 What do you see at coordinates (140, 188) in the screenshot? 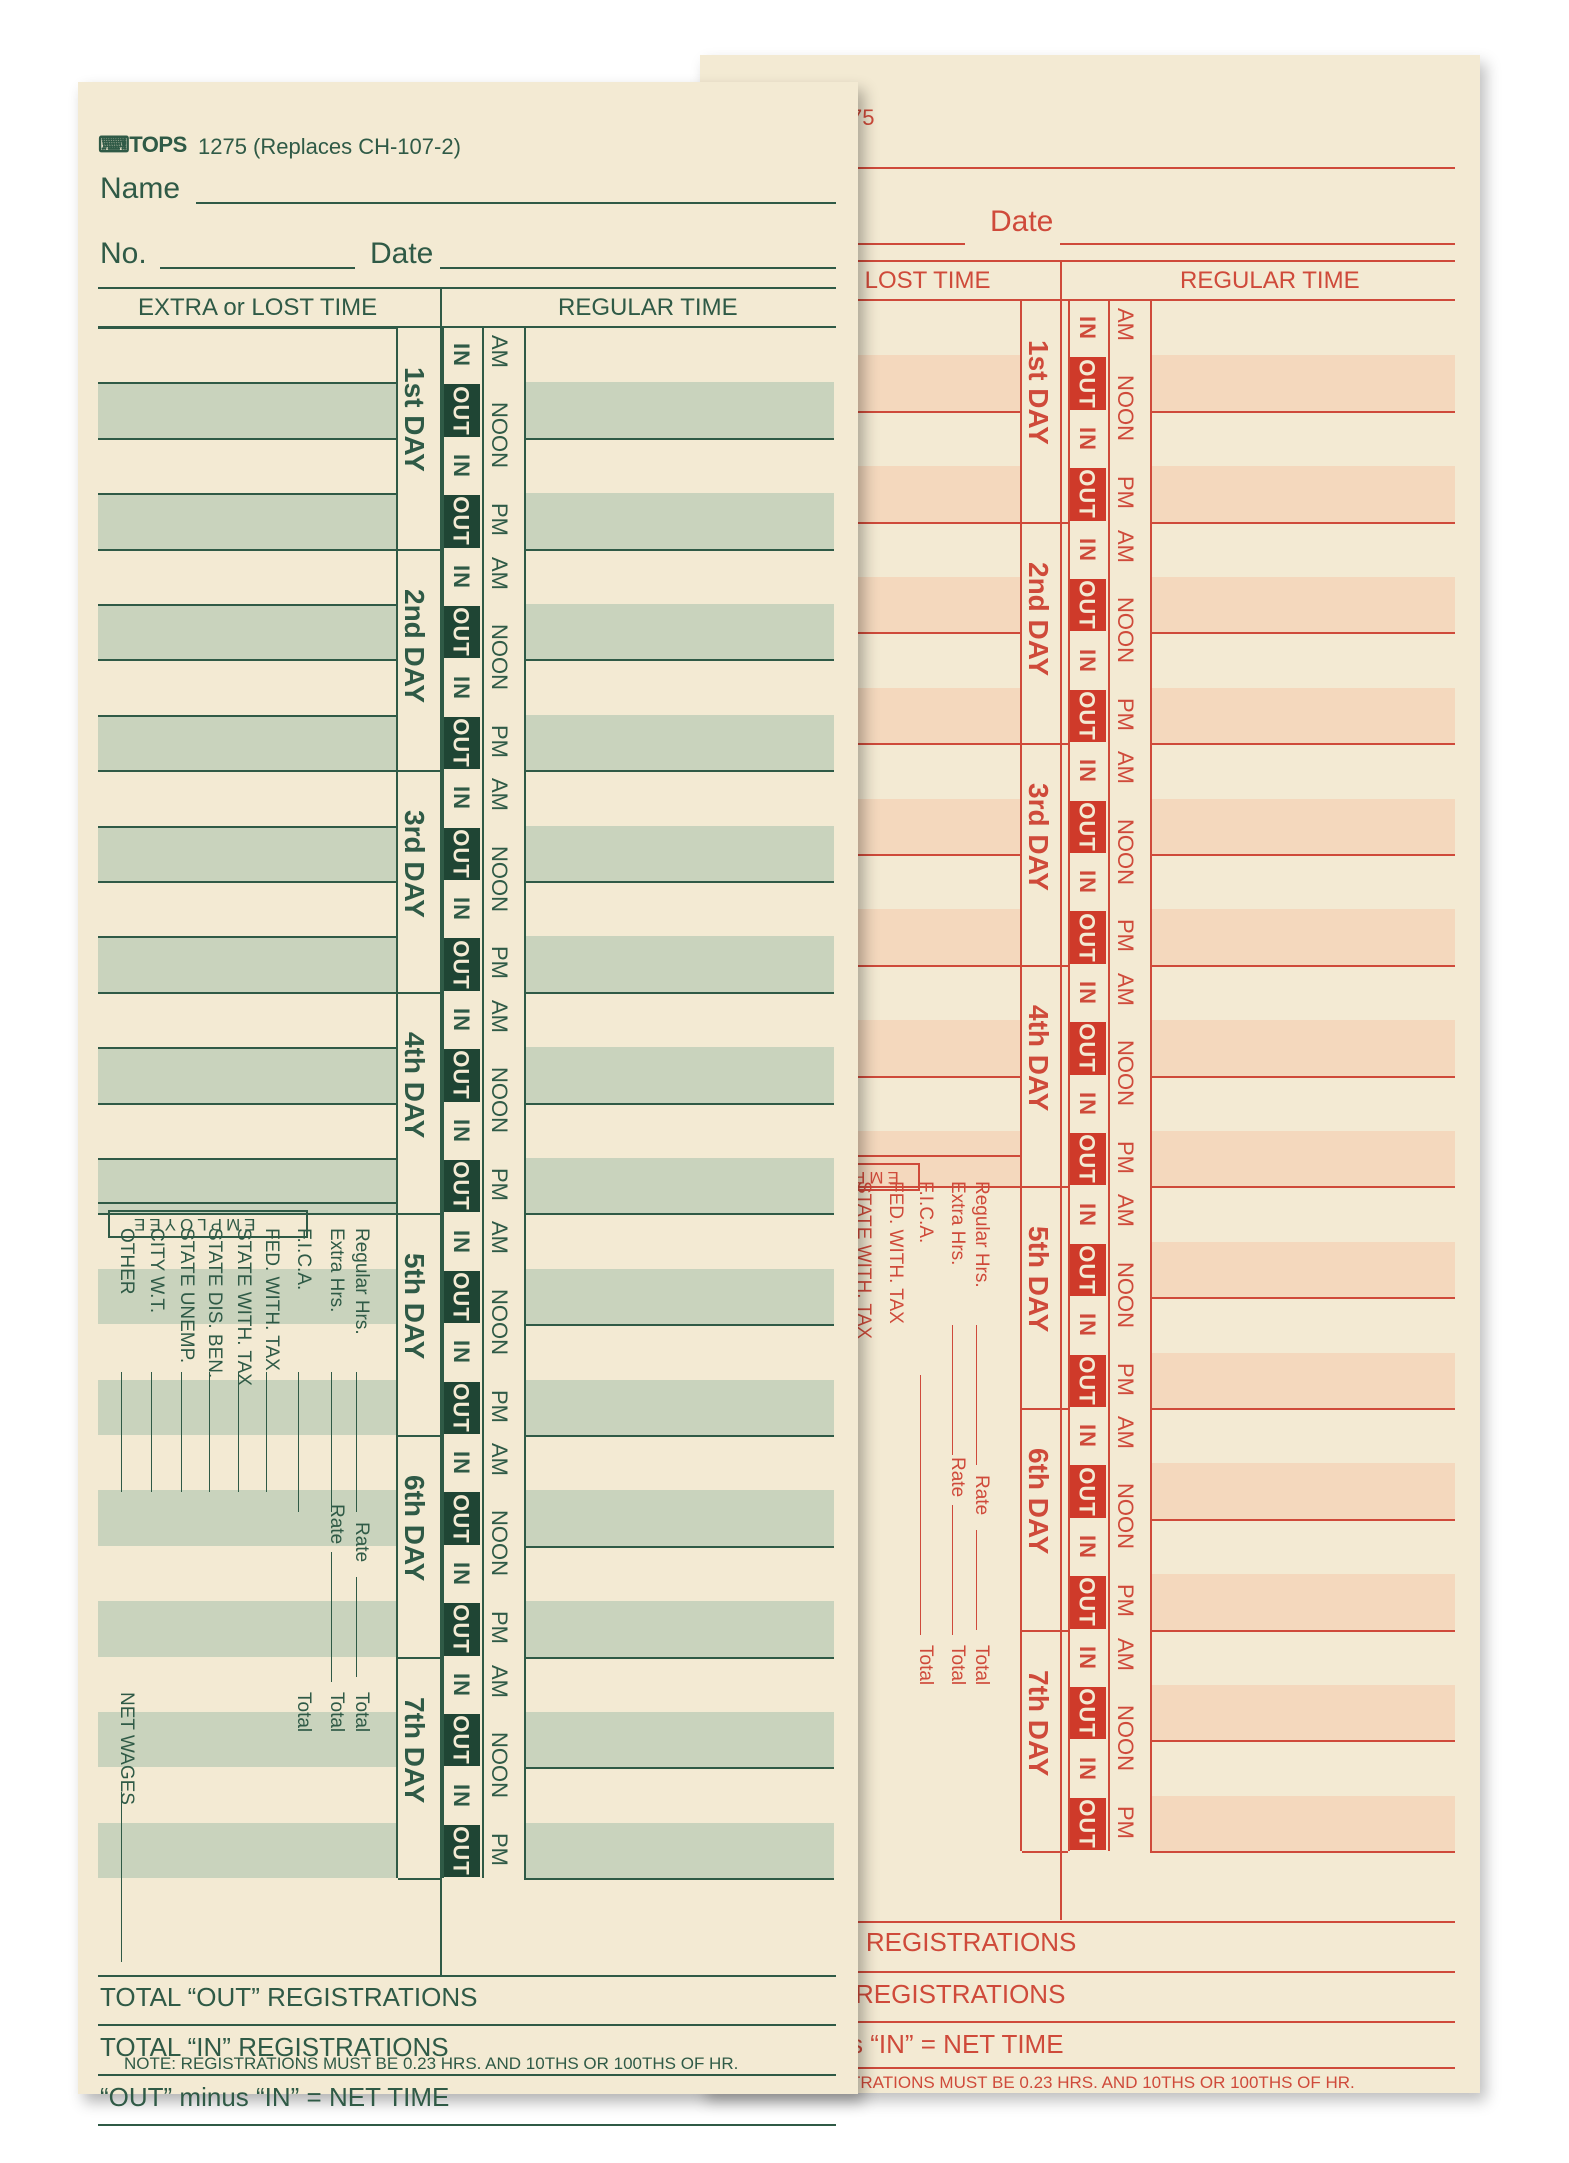
I see `name-label: Name` at bounding box center [140, 188].